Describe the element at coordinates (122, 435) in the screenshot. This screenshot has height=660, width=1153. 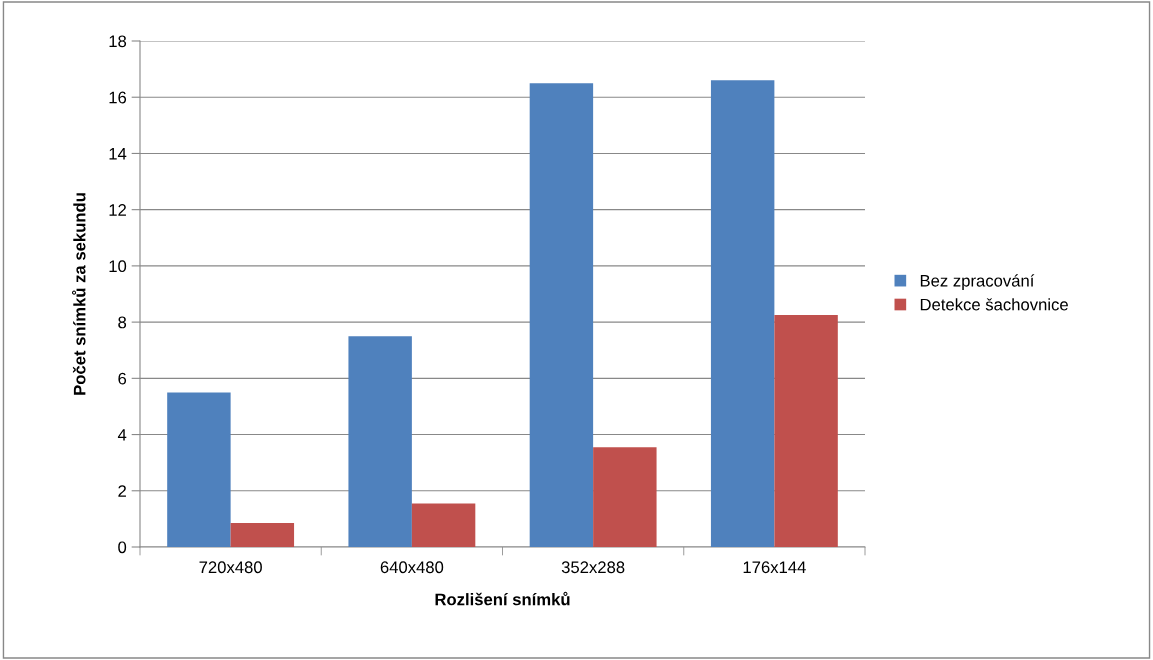
I see `y-tick-label: 4` at that location.